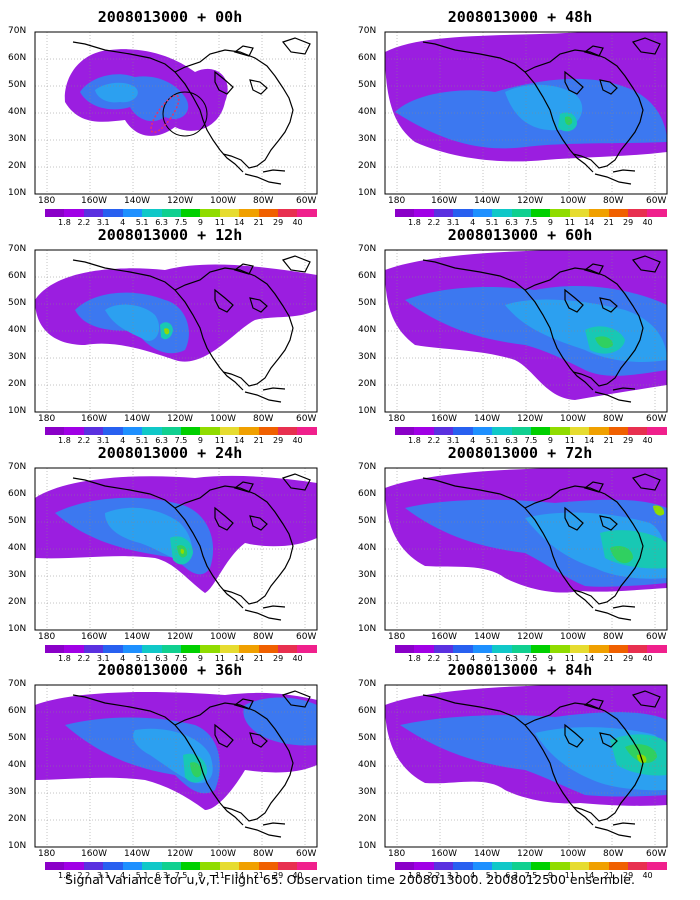  What do you see at coordinates (511, 658) in the screenshot?
I see `colorbar-label: 6.3` at bounding box center [511, 658].